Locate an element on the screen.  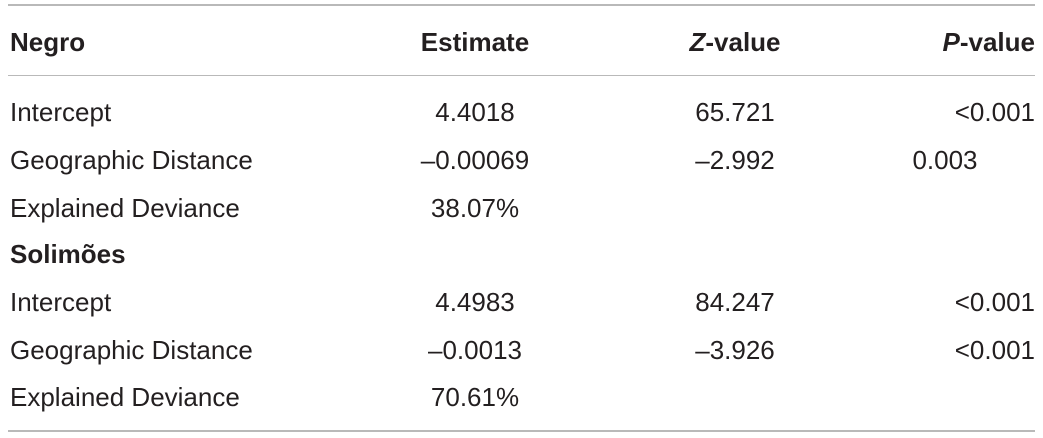
row-estimate: 38.07% is located at coordinates (475, 208).